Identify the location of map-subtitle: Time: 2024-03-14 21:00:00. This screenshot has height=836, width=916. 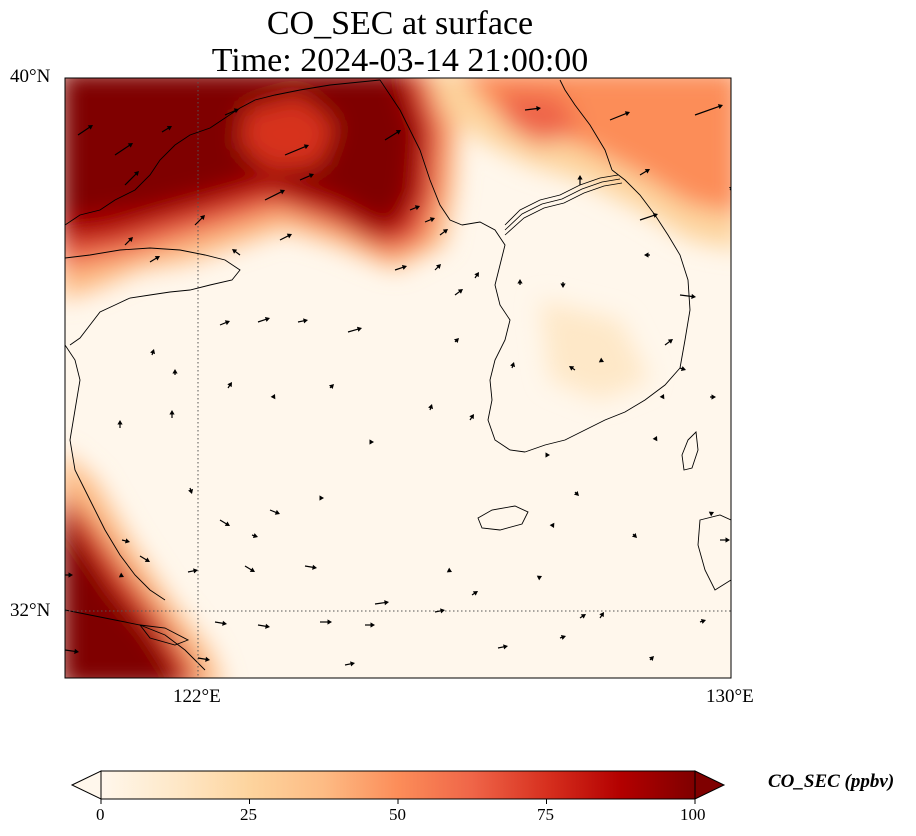
(400, 60).